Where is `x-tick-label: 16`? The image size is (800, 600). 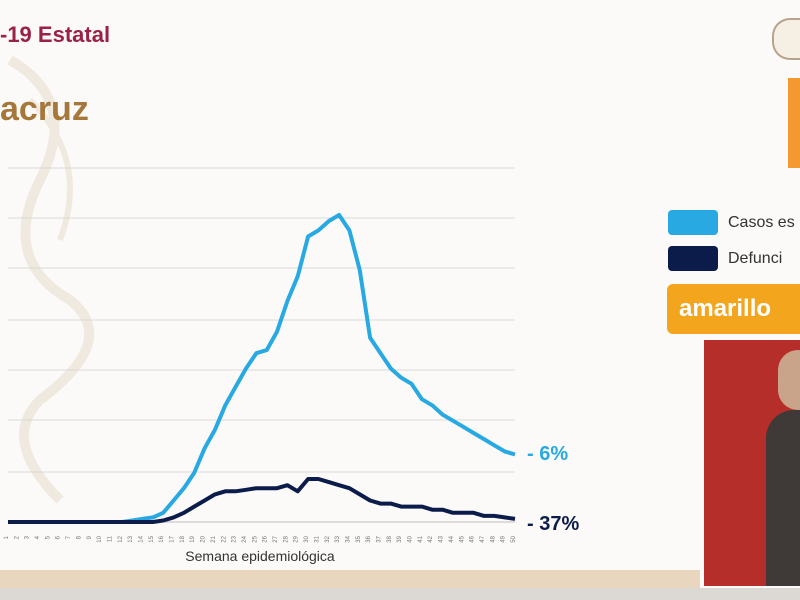 x-tick-label: 16 is located at coordinates (162, 538).